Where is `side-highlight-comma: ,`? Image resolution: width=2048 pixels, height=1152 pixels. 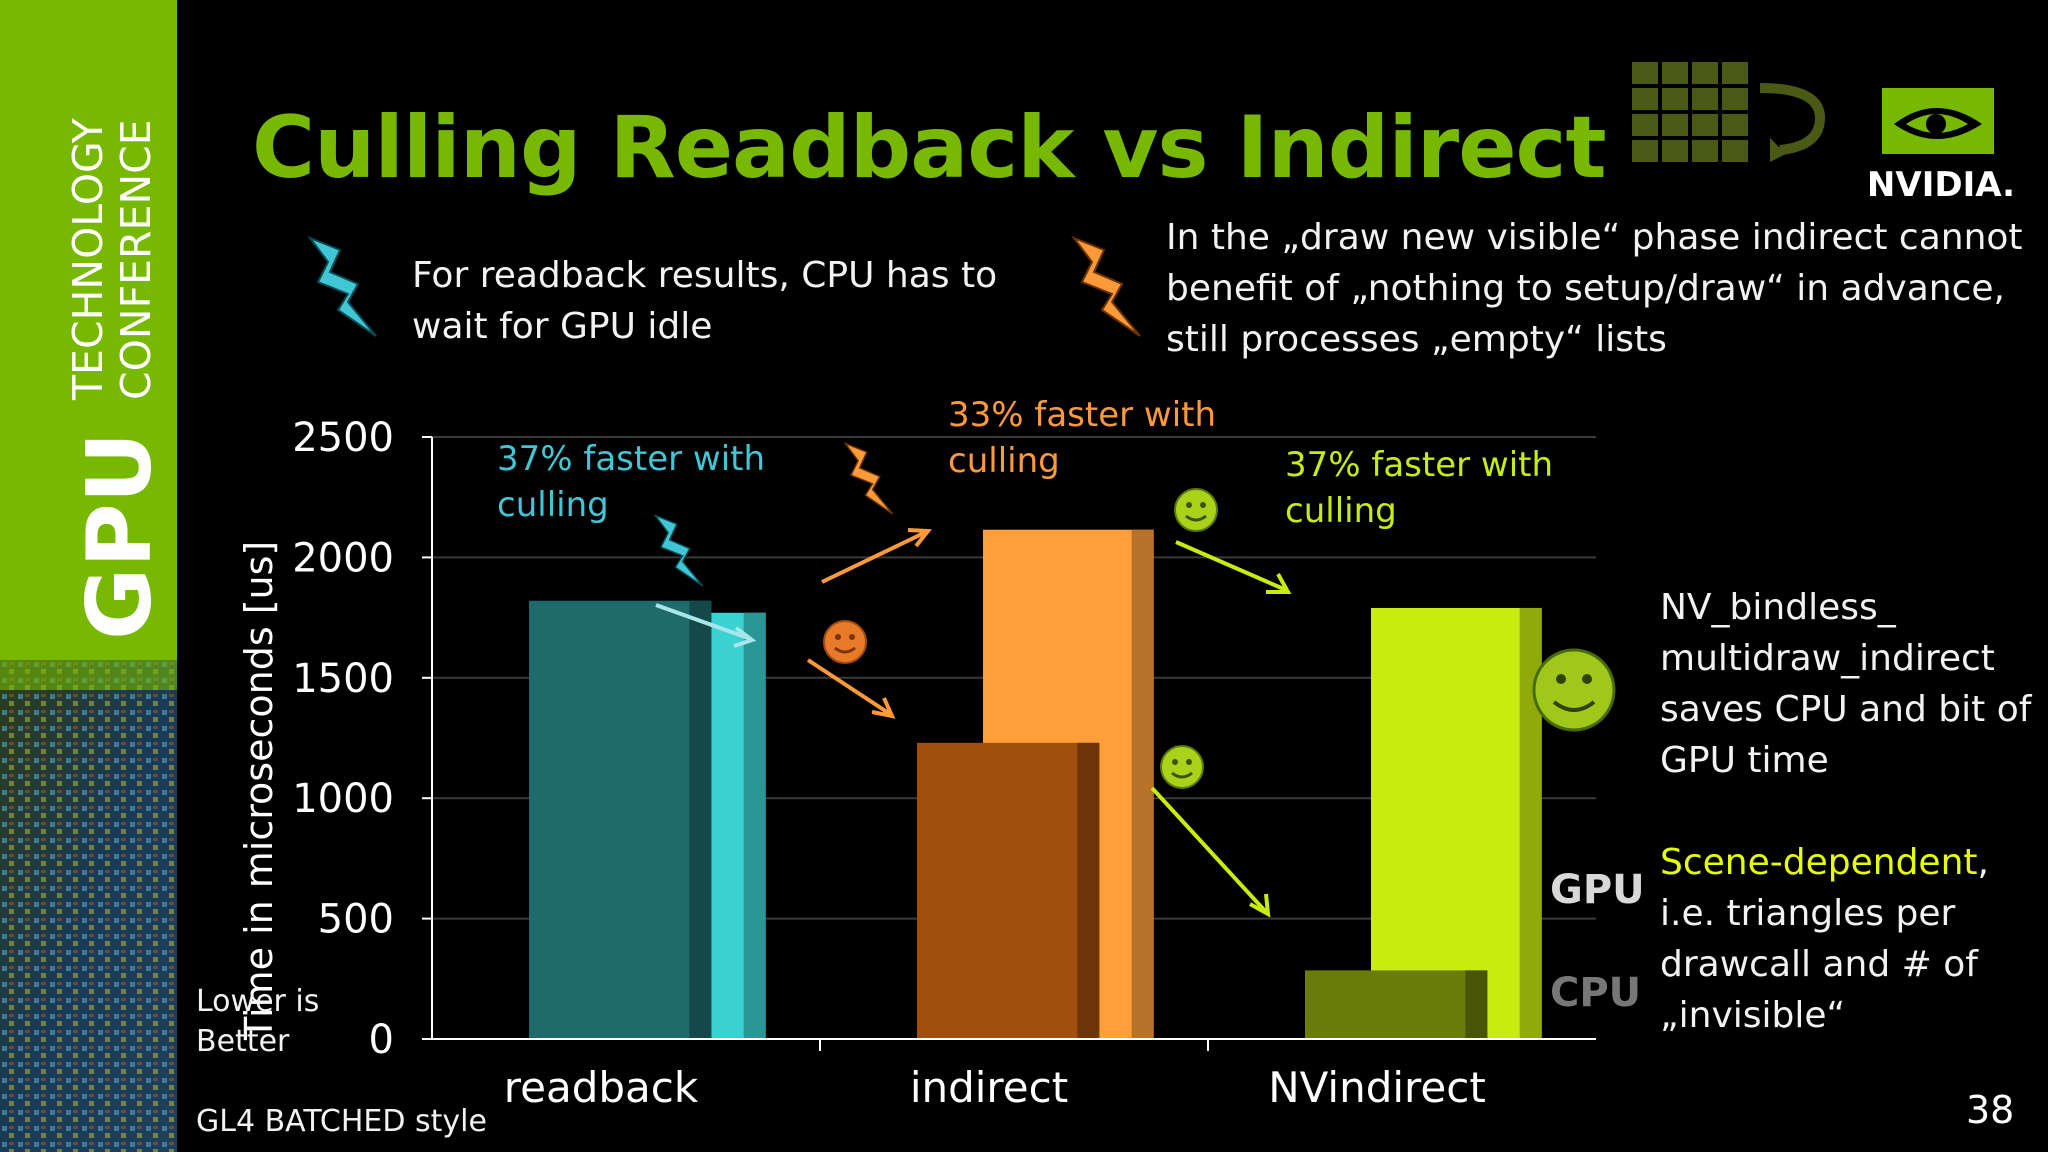 side-highlight-comma: , is located at coordinates (1983, 862).